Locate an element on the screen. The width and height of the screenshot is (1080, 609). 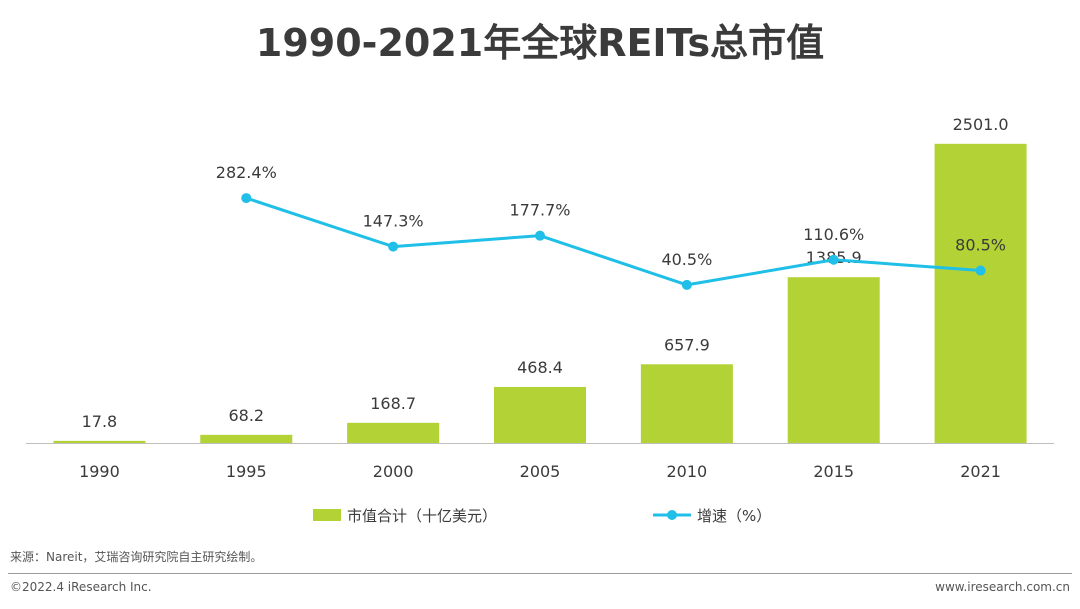
bar-2005 is located at coordinates (540, 414).